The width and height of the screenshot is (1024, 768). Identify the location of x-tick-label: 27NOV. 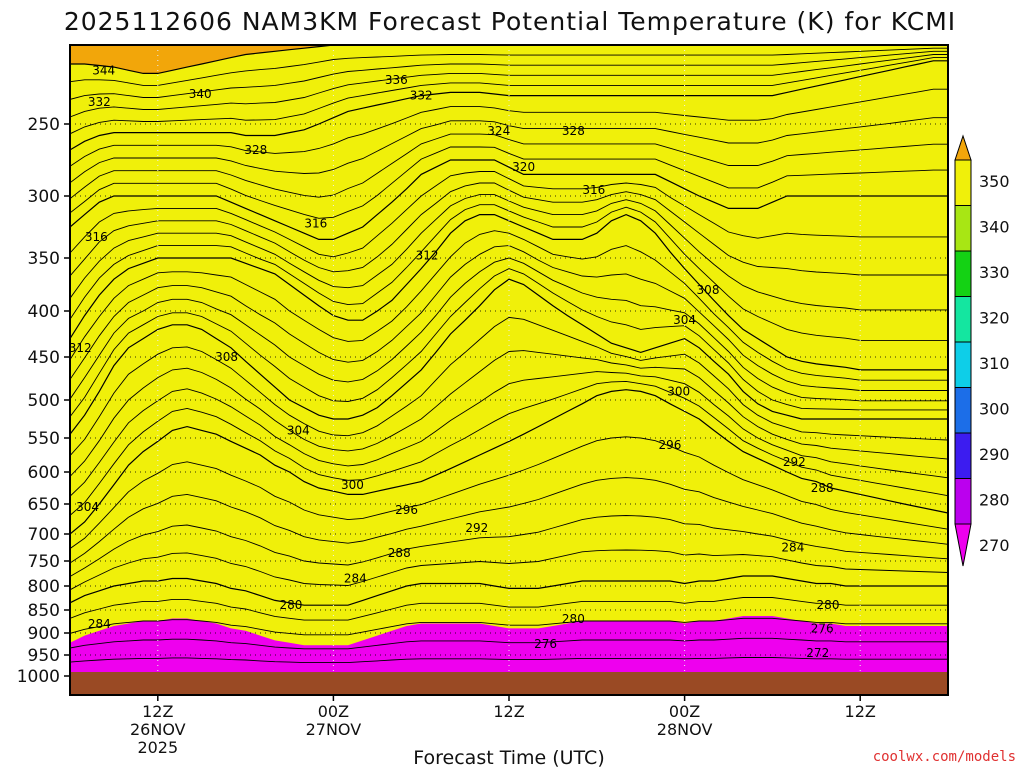
(334, 729).